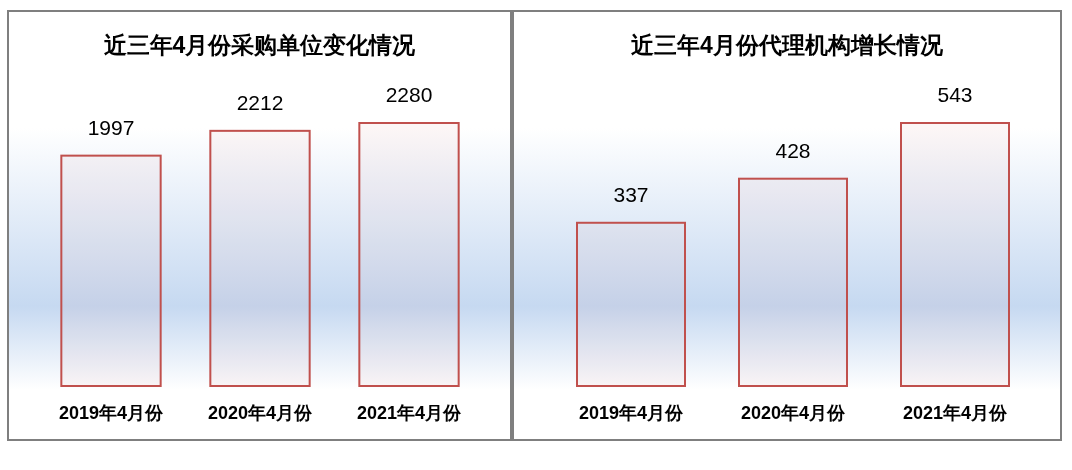 This screenshot has width=1072, height=470. I want to click on data-label: 543, so click(955, 94).